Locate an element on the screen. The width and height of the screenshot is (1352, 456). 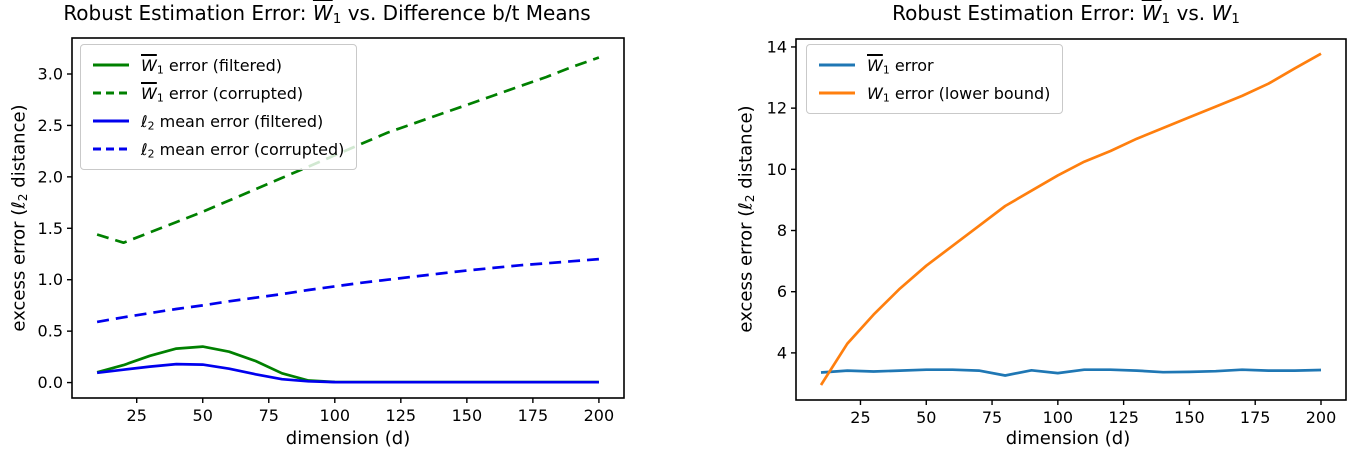
y-tick-label: 0.5 is located at coordinates (50, 331).